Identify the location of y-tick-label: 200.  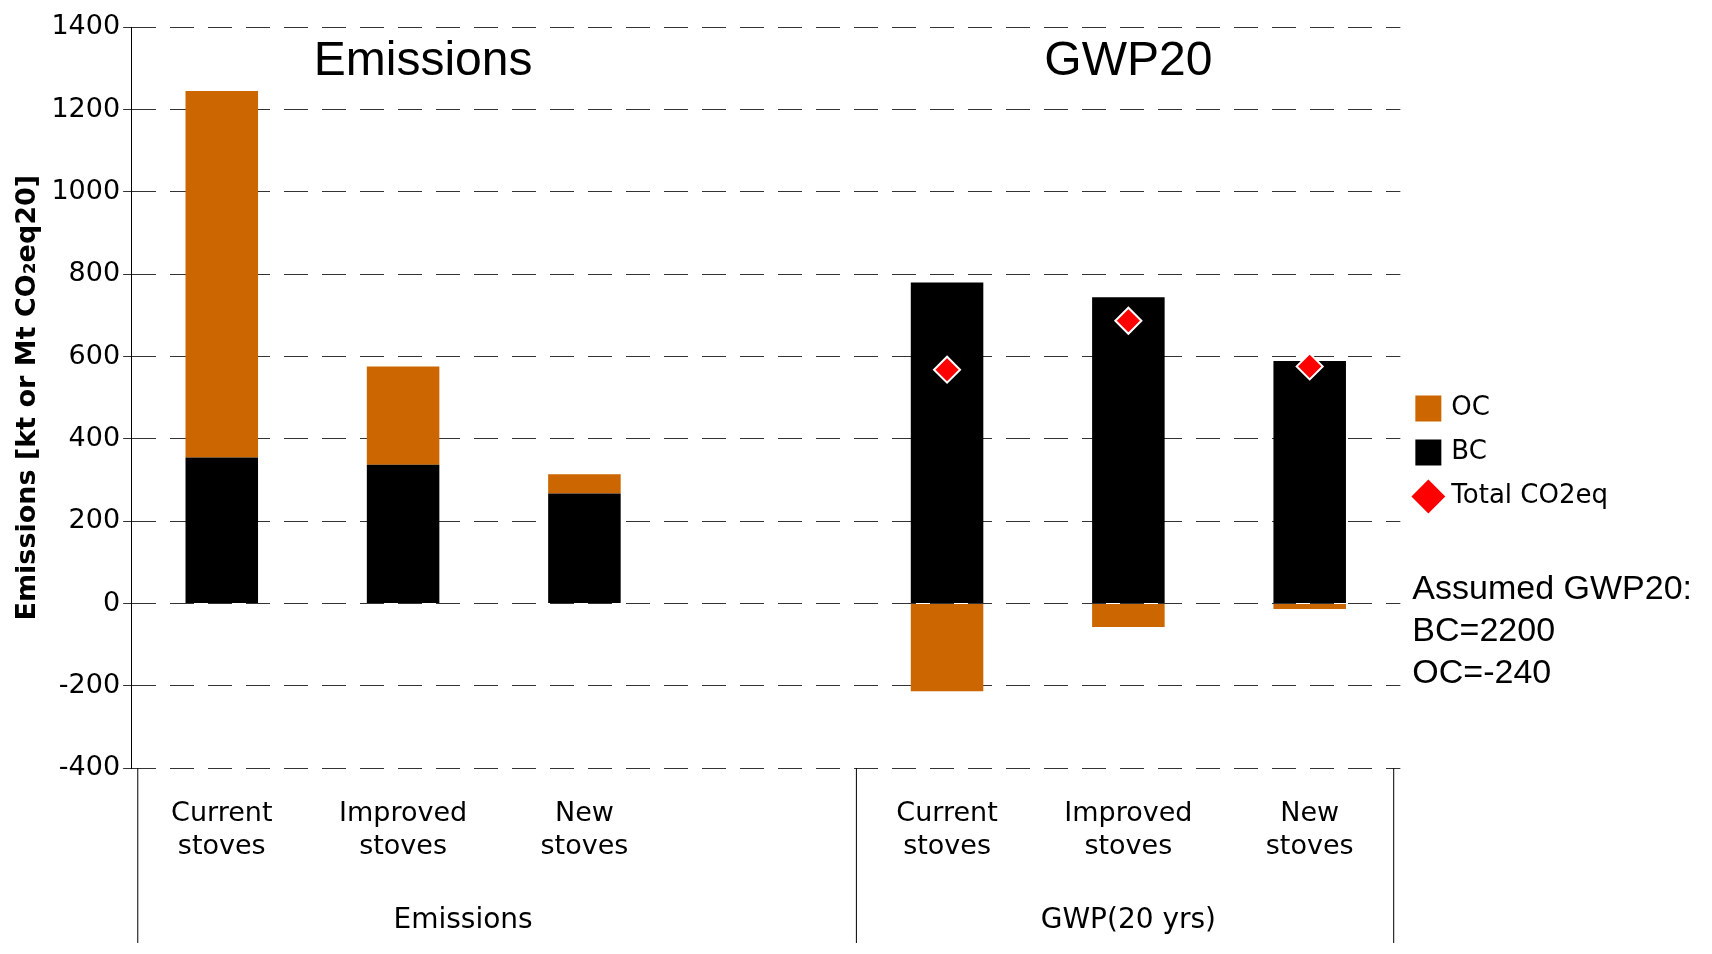
(94, 519).